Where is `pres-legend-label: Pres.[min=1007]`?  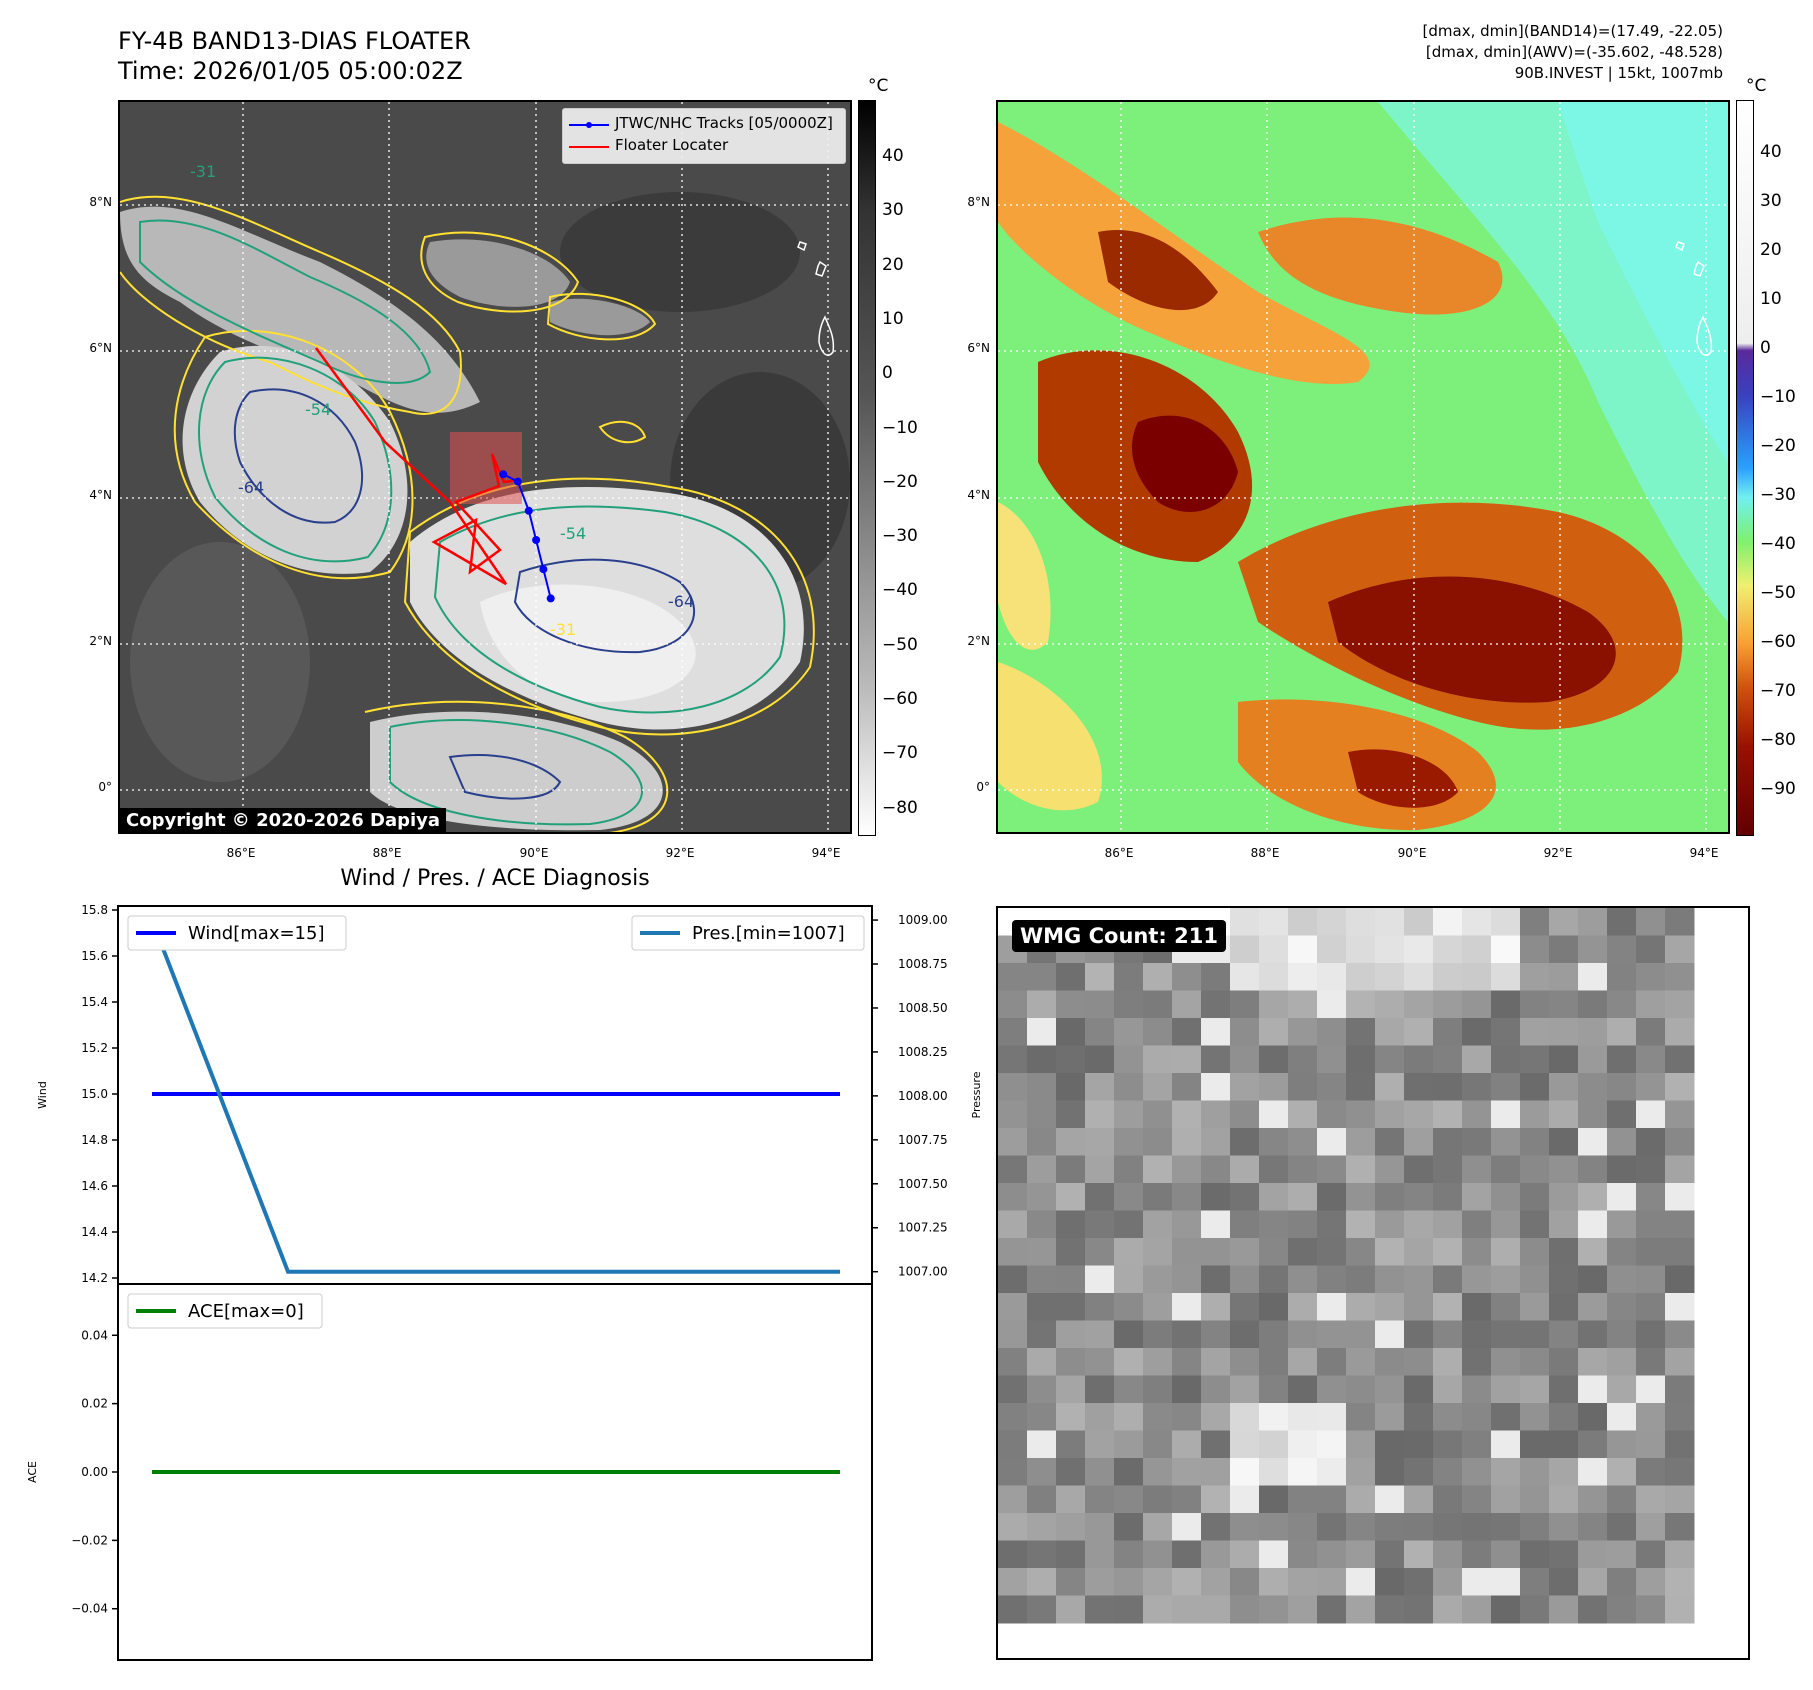 pres-legend-label: Pres.[min=1007] is located at coordinates (768, 933).